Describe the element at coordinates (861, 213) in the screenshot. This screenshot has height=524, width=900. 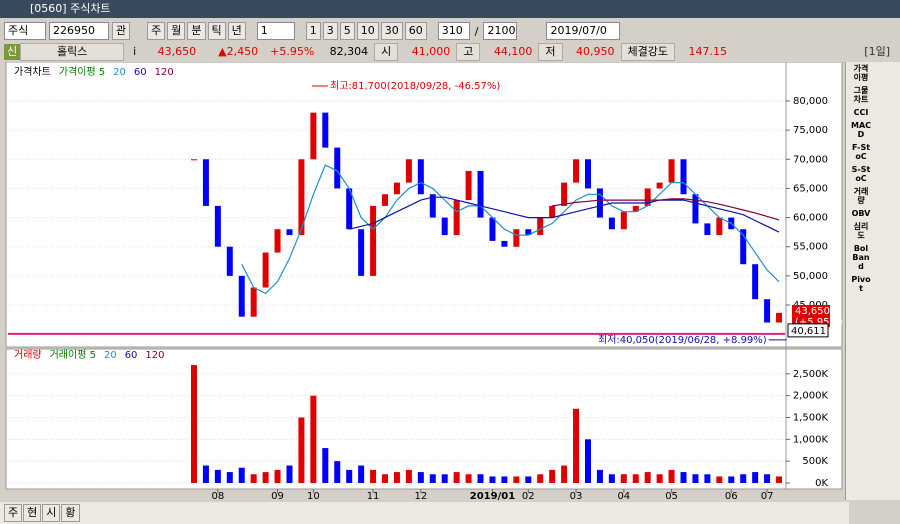
I see `indicator-button: OBV` at that location.